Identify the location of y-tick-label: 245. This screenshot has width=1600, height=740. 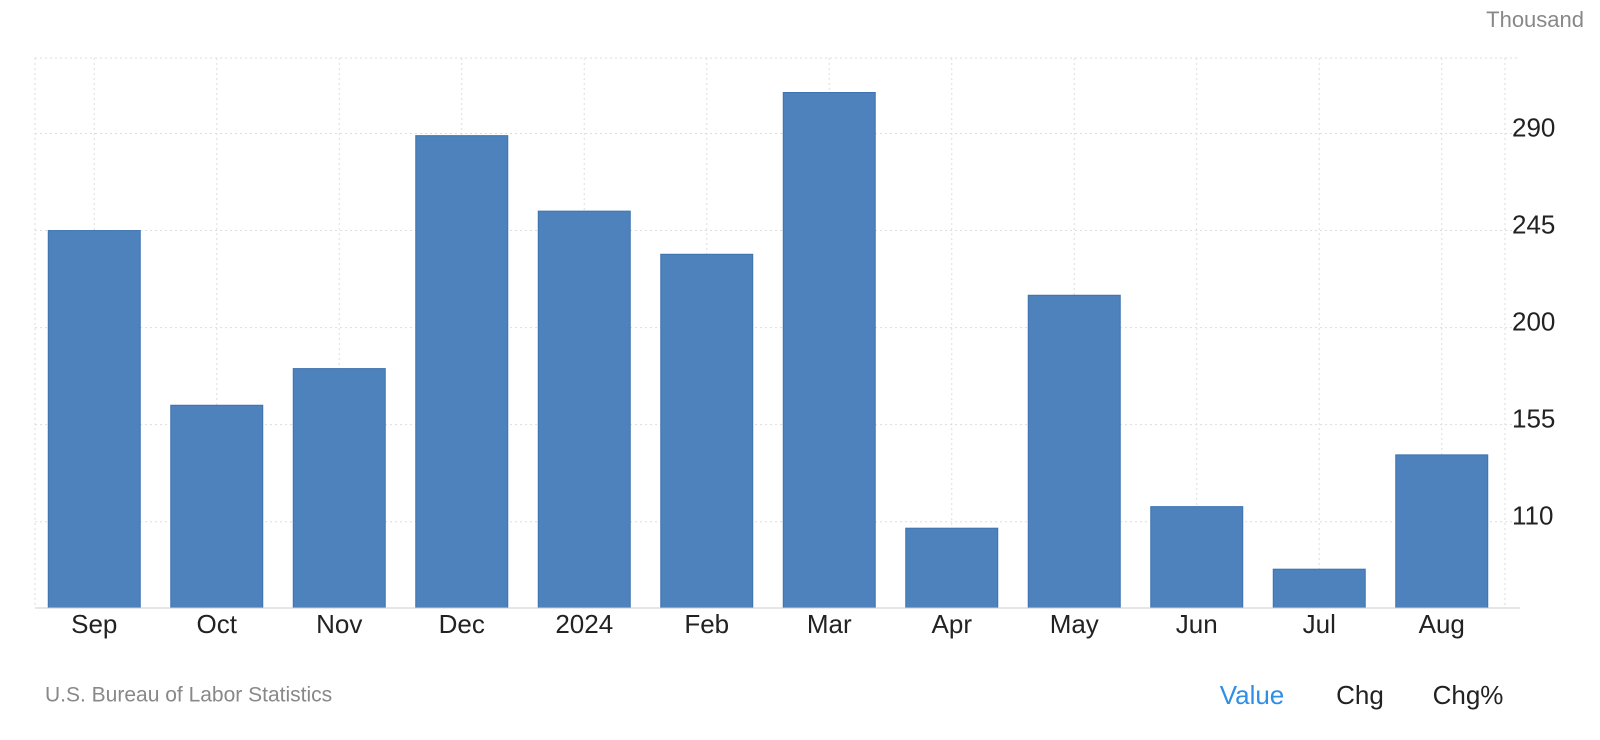
(1533, 224).